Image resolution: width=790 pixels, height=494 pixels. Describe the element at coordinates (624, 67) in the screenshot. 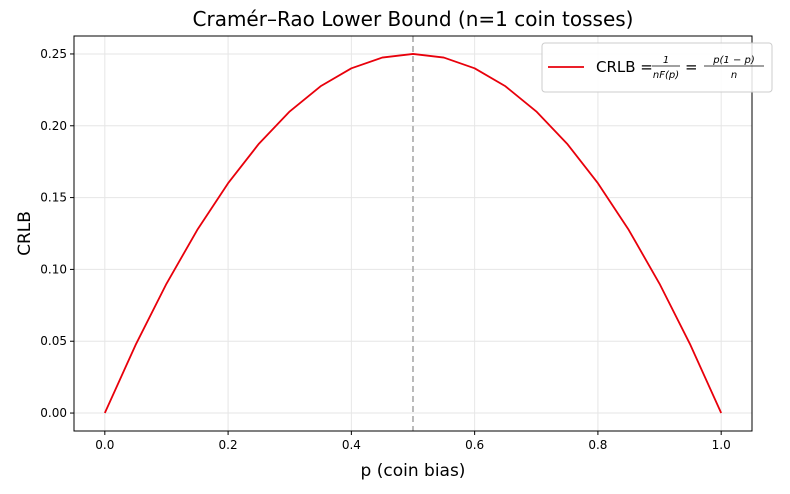

I see `legend-label-prefix: CRLB =` at that location.